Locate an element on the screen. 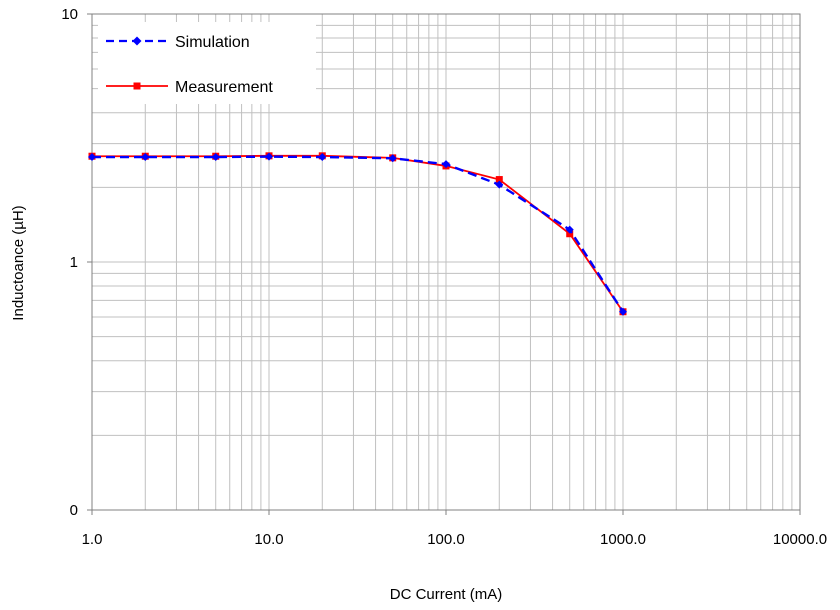 Image resolution: width=840 pixels, height=610 pixels. x-axis-title: DC Current (mA) is located at coordinates (446, 594).